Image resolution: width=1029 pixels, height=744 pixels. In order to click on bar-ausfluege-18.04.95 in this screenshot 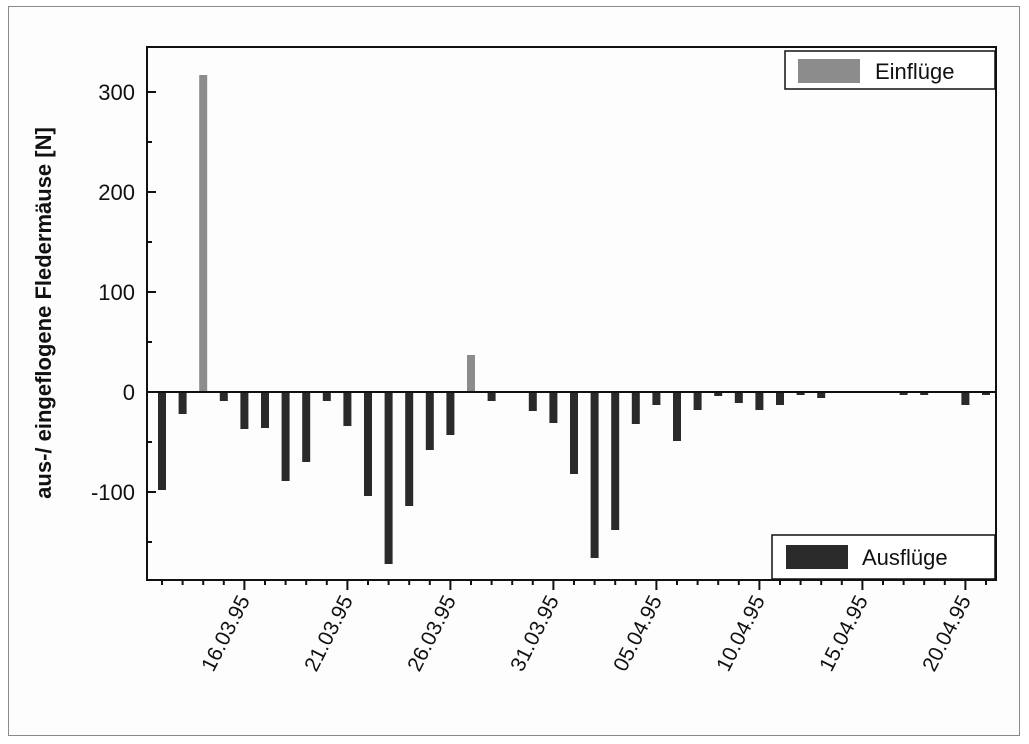, I will do `click(924, 393)`.